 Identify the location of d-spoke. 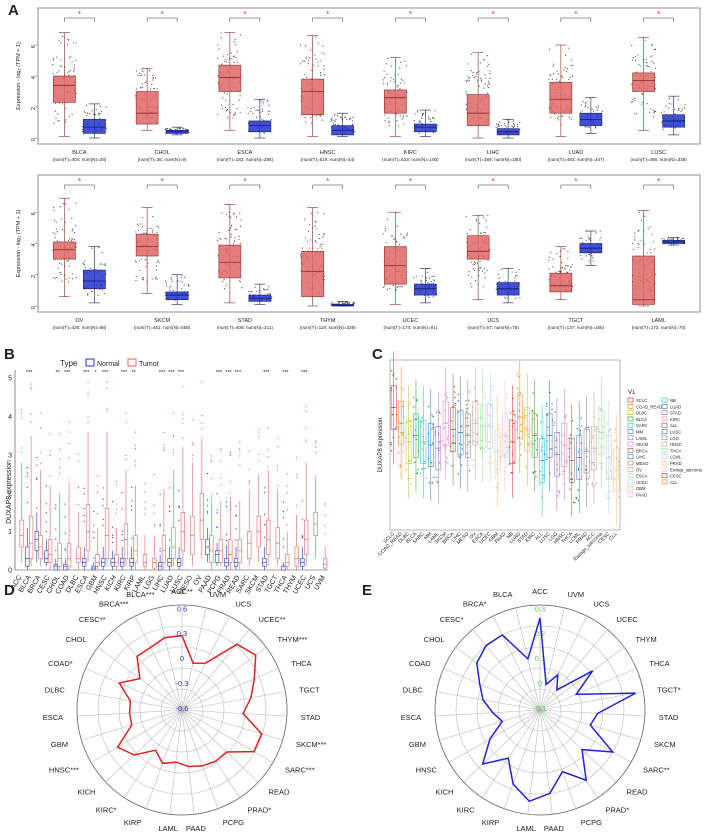
(215, 670).